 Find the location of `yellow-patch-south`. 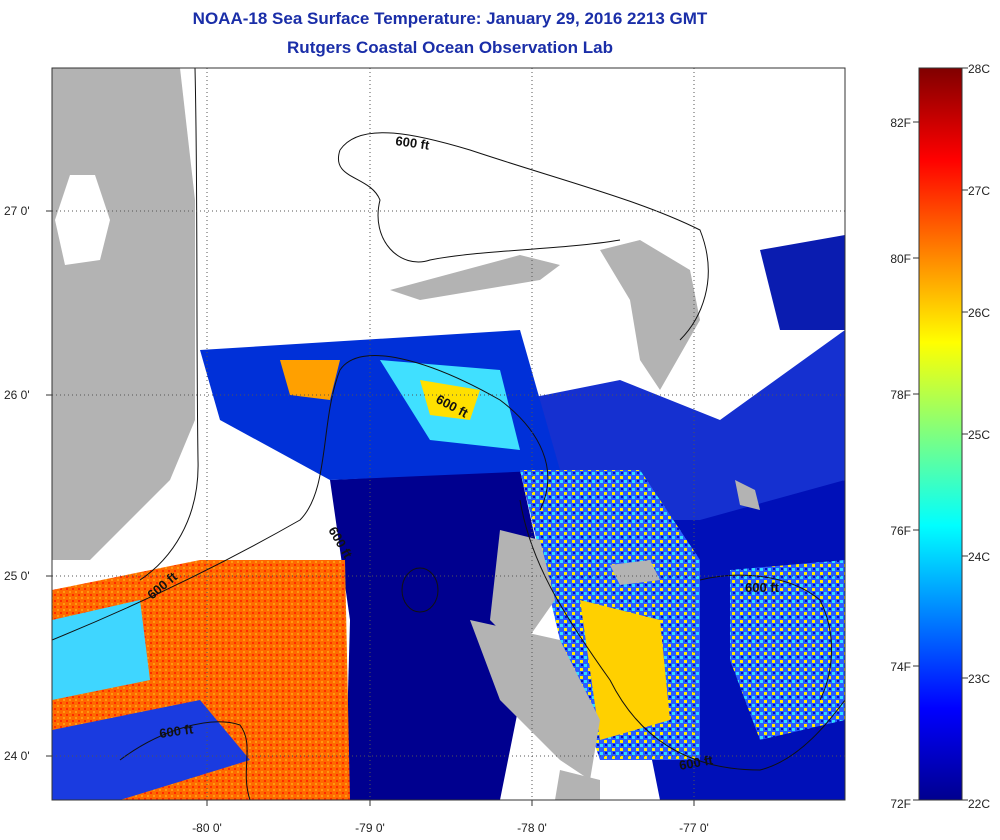

yellow-patch-south is located at coordinates (625, 670).